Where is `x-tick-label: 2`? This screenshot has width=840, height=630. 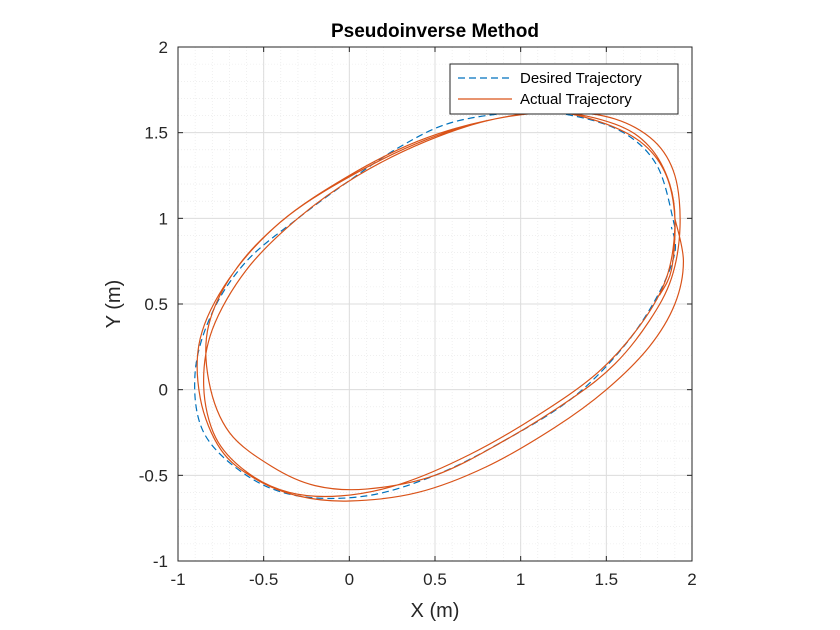 x-tick-label: 2 is located at coordinates (691, 579).